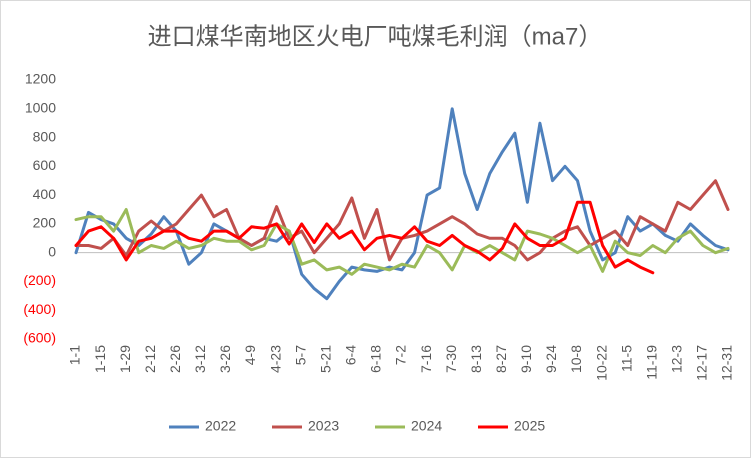 The image size is (751, 458). I want to click on x-tick-label: 7-30, so click(451, 359).